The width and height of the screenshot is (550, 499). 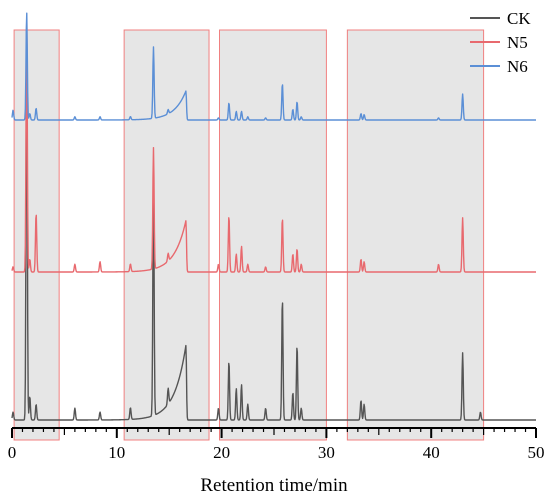 What do you see at coordinates (519, 18) in the screenshot?
I see `legend-label-ck: CK` at bounding box center [519, 18].